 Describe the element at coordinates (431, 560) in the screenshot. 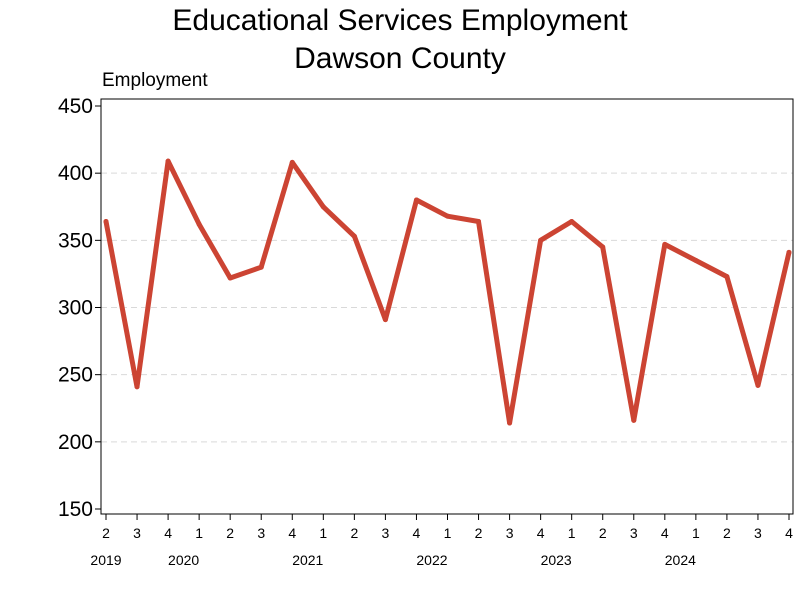

I see `x-year-label: 2022` at that location.